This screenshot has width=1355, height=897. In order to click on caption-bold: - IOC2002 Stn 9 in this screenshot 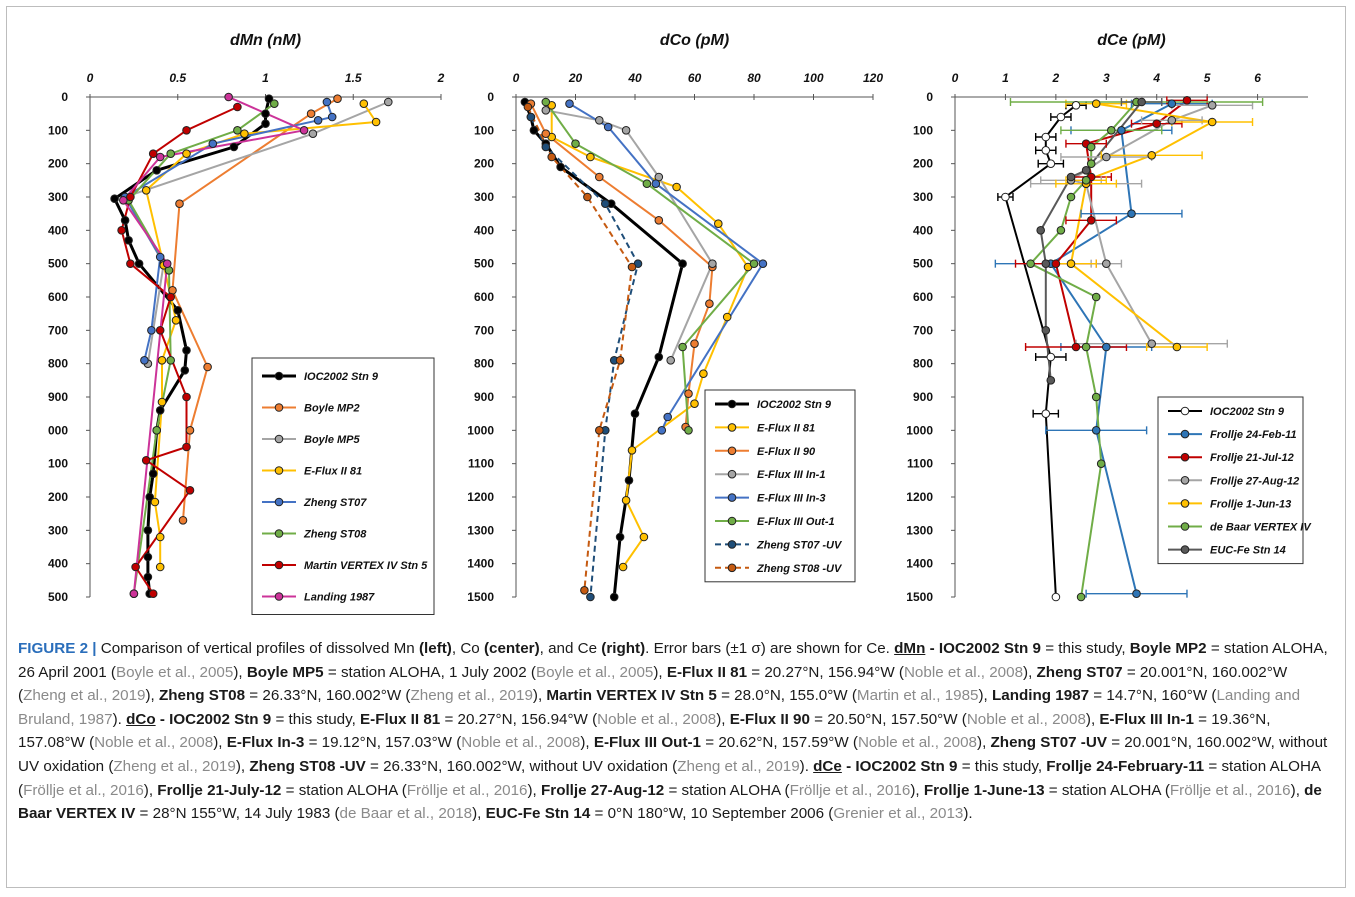, I will do `click(899, 766)`.